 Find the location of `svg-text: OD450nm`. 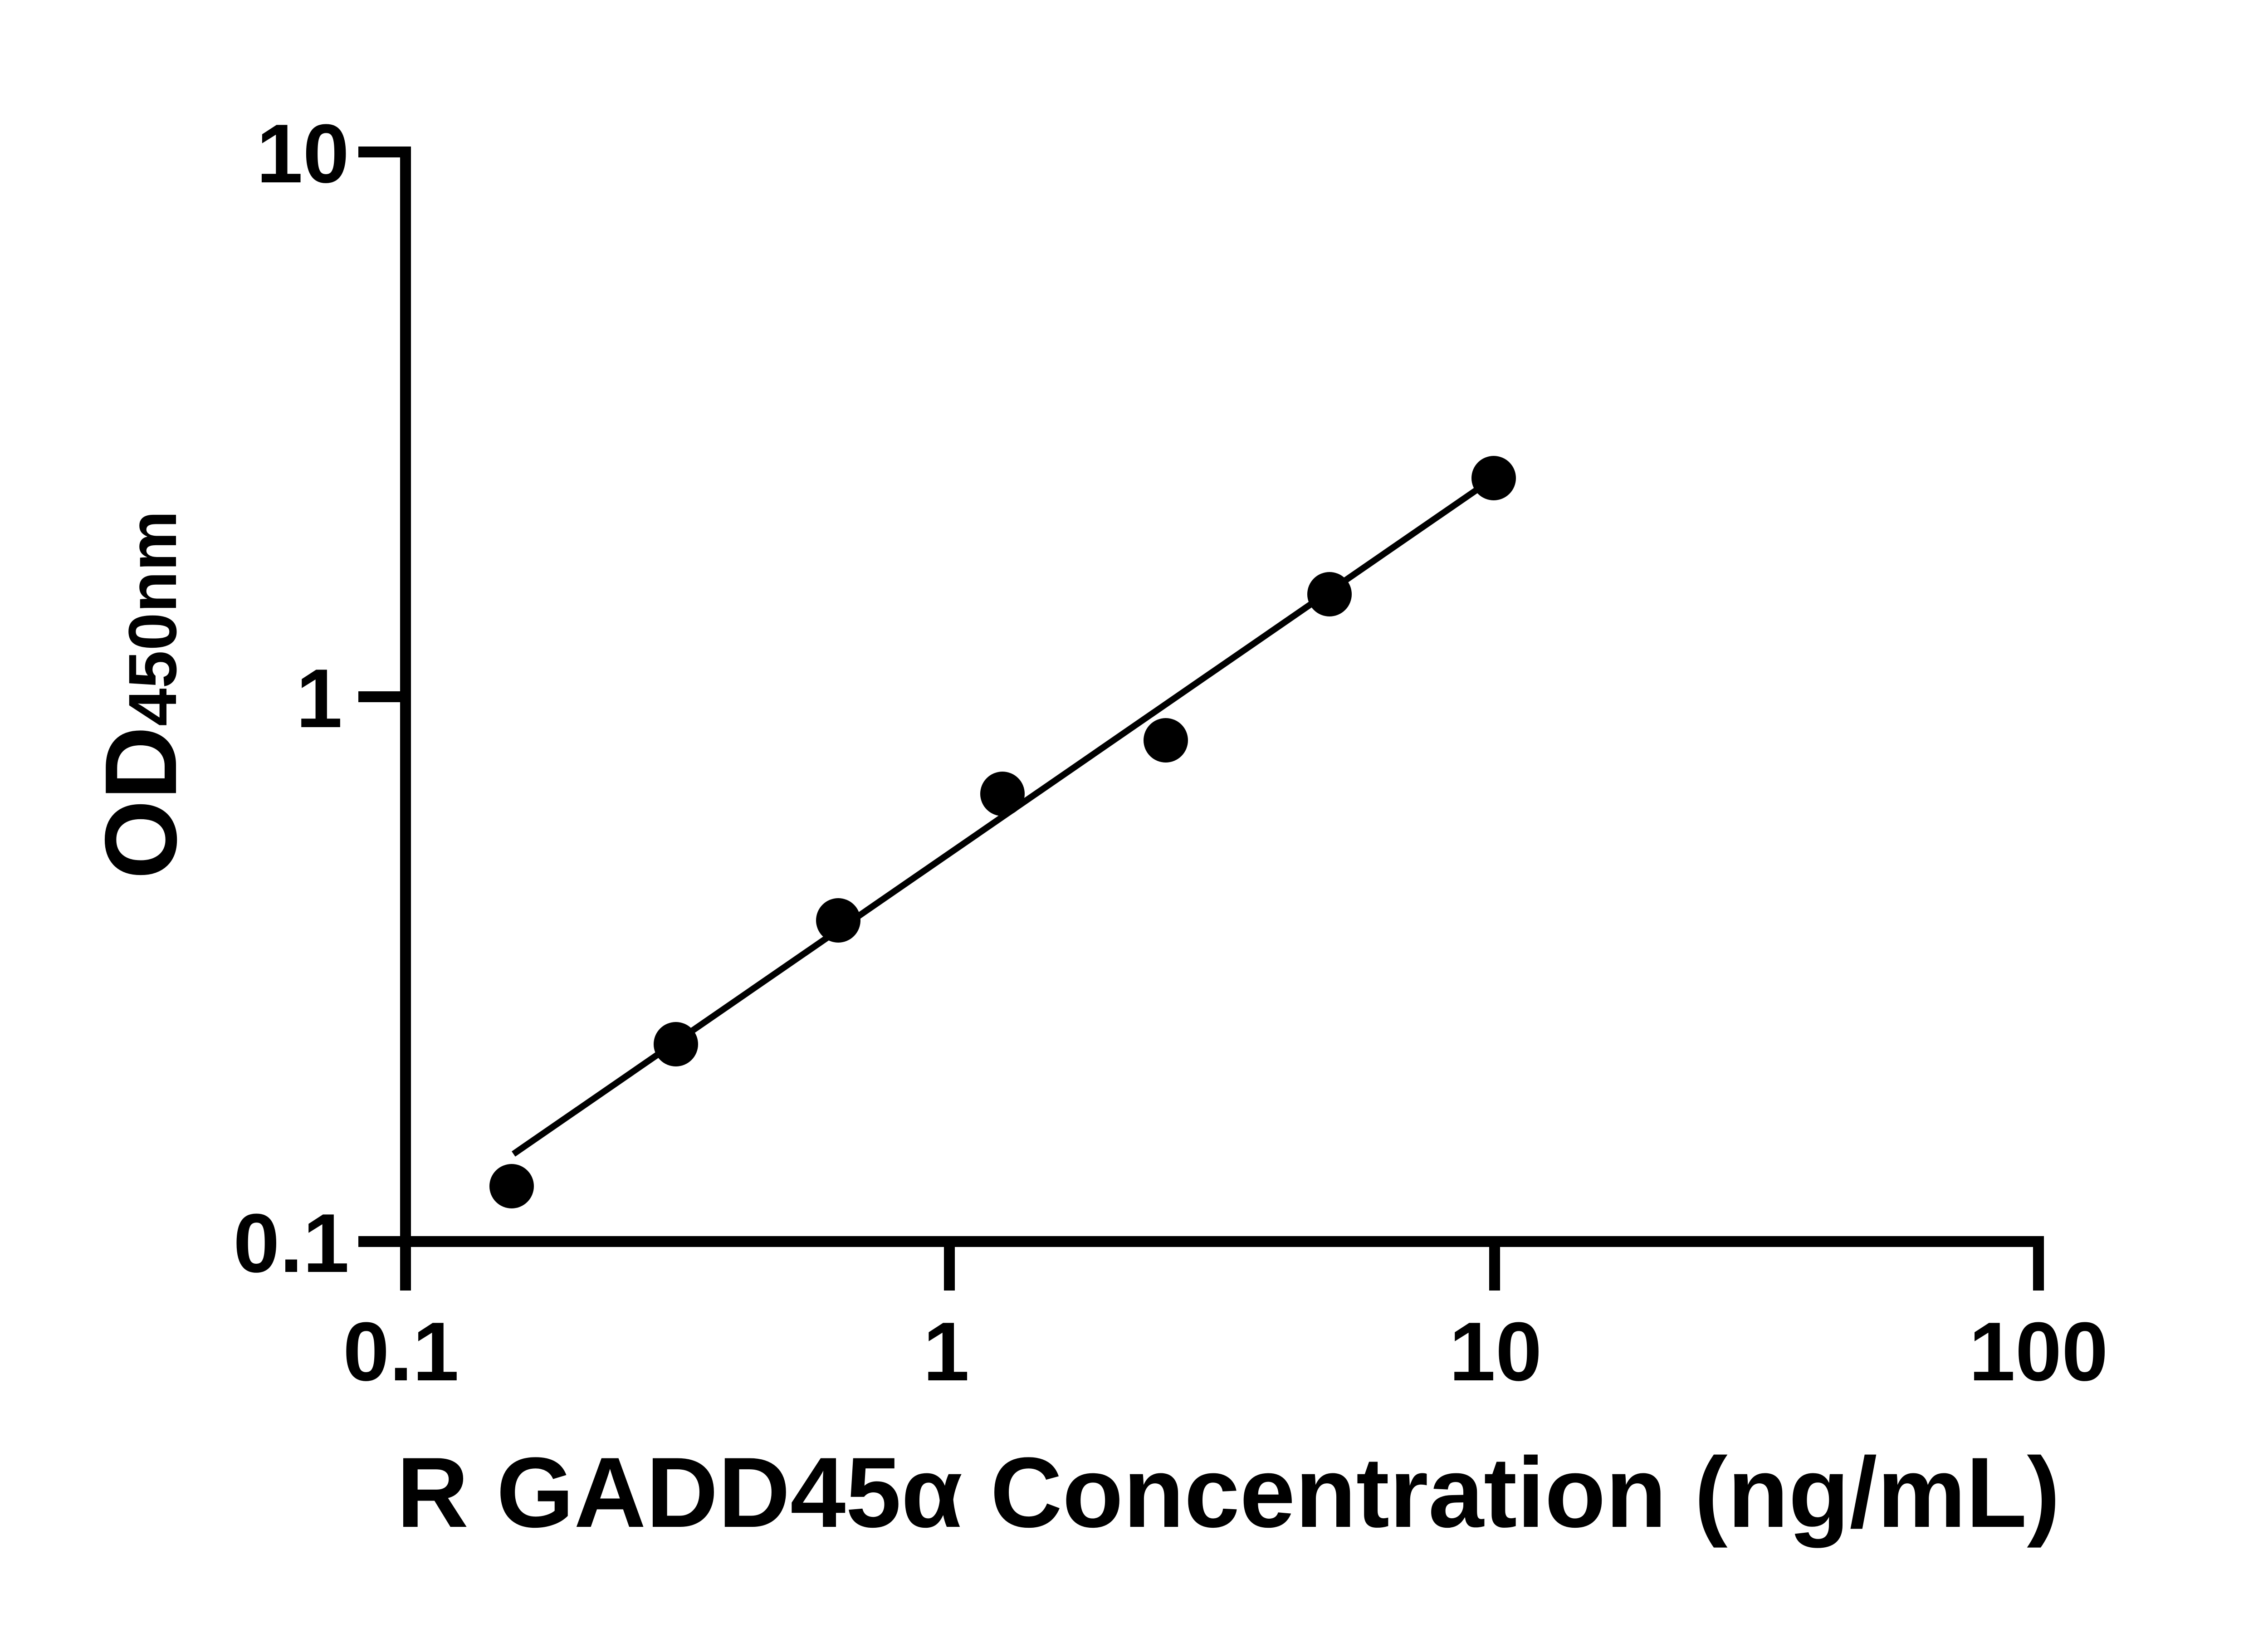

svg-text: OD450nm is located at coordinates (140, 695).